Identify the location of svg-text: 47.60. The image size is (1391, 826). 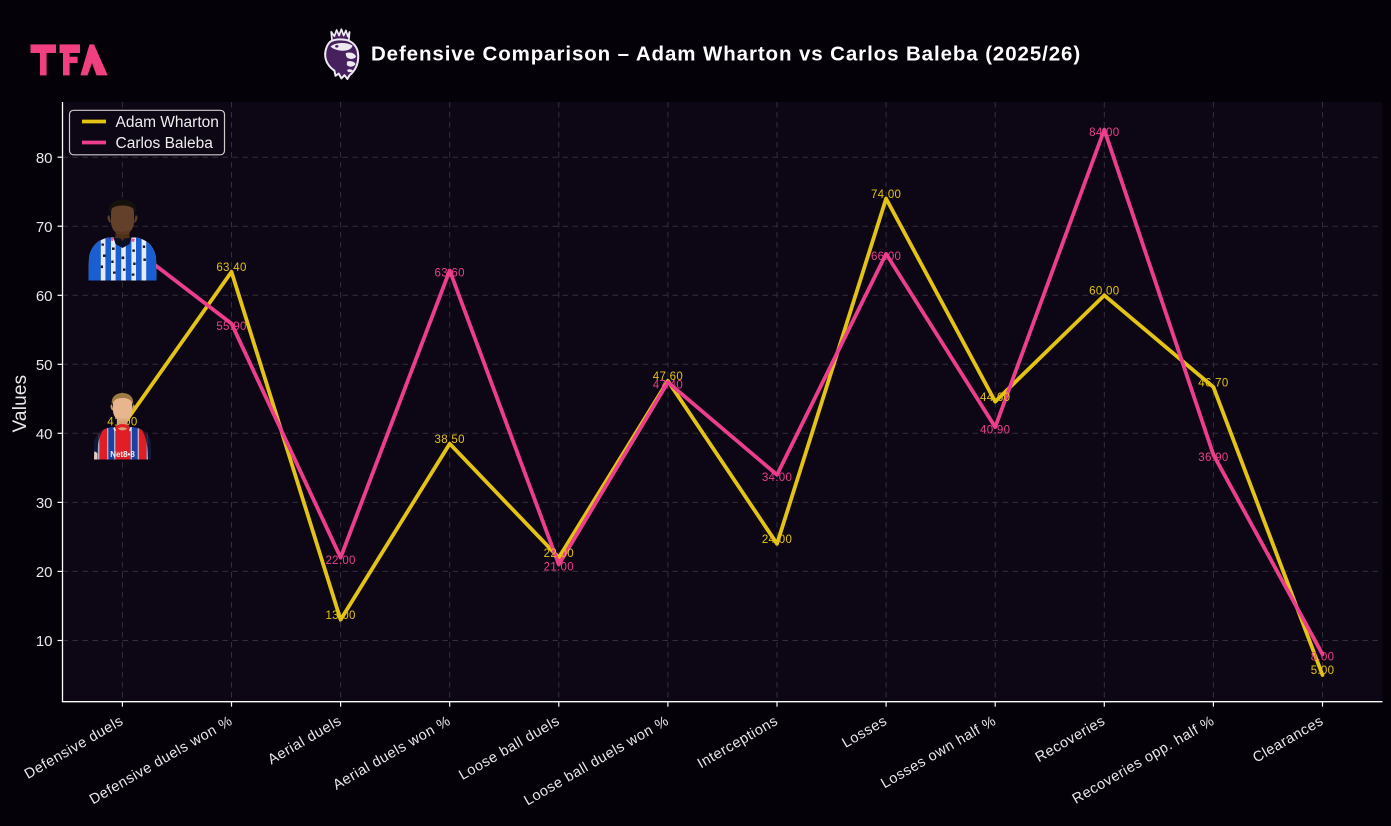
(668, 377).